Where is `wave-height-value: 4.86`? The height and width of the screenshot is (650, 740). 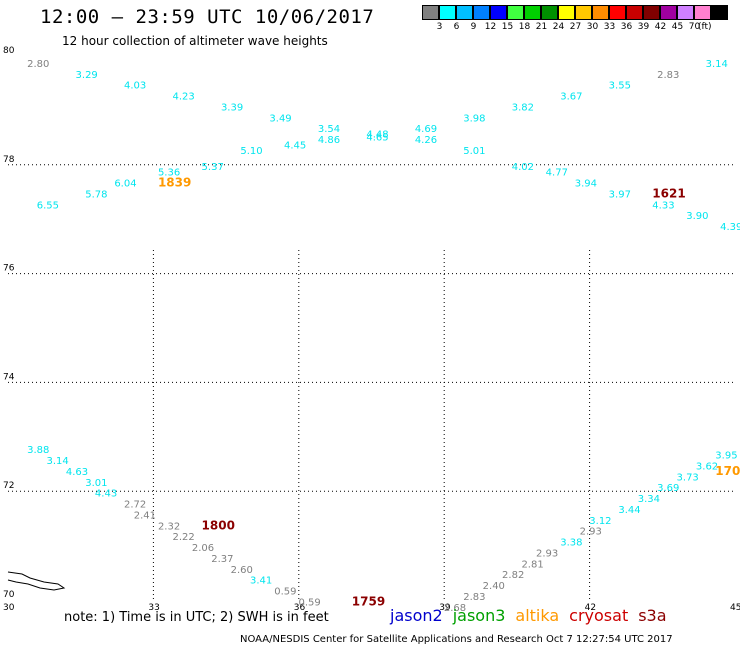 wave-height-value: 4.86 is located at coordinates (329, 140).